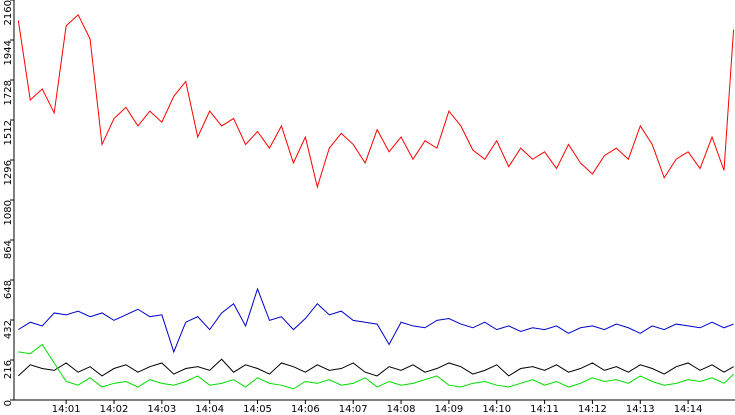 The image size is (735, 415). What do you see at coordinates (640, 409) in the screenshot?
I see `x-tick-label: 14:13` at bounding box center [640, 409].